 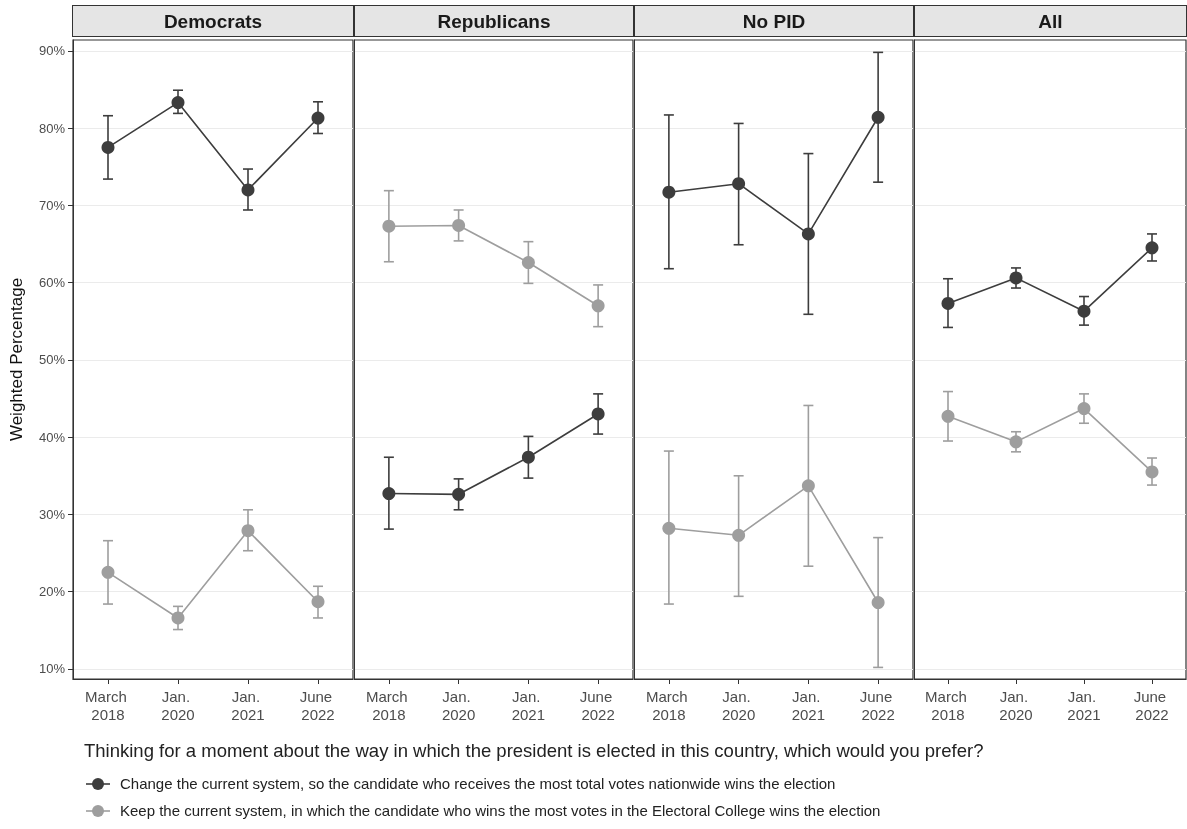 I want to click on y-axis-title: Weighted Percentage, so click(x=16, y=359).